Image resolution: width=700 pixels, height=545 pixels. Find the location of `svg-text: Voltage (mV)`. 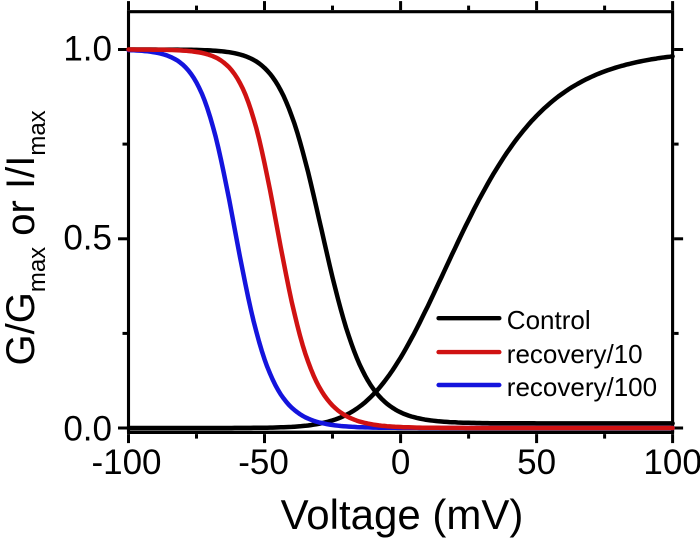

svg-text: Voltage (mV) is located at coordinates (402, 514).